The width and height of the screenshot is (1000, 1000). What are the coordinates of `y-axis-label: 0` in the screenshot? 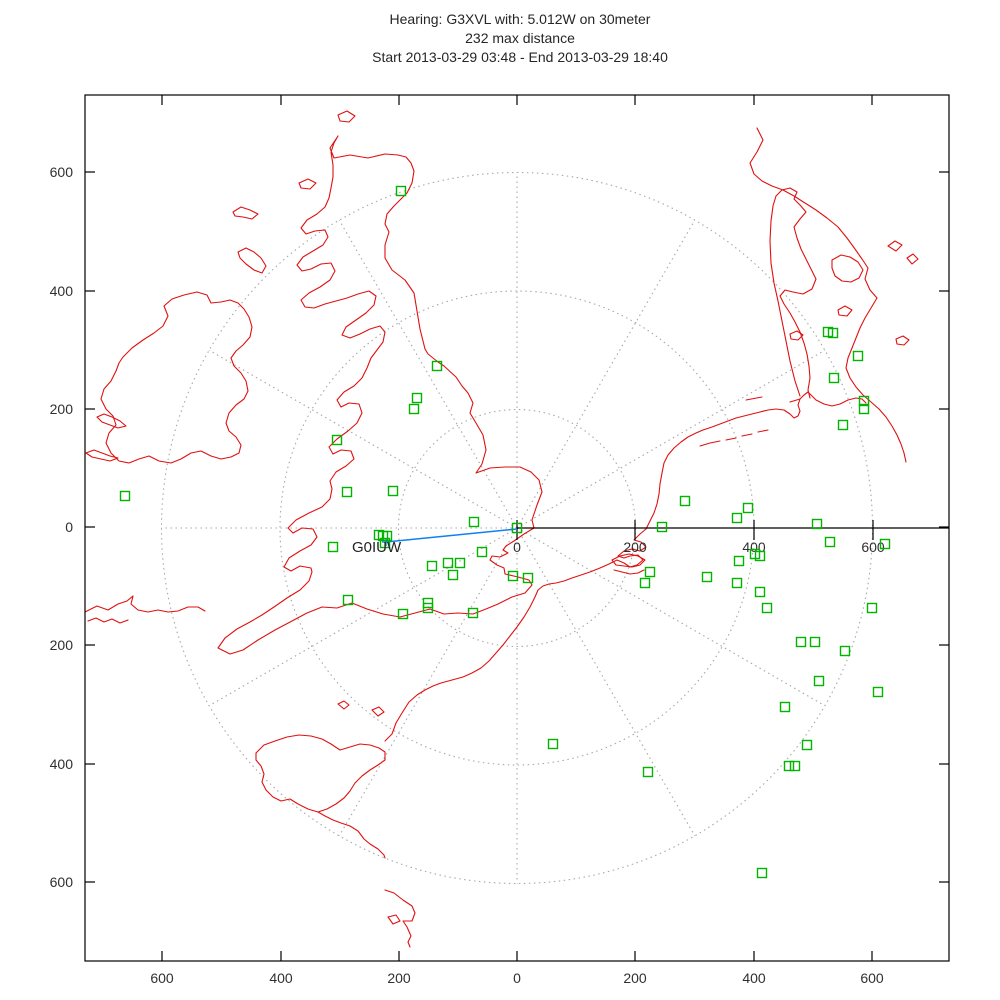 It's located at (69, 527).